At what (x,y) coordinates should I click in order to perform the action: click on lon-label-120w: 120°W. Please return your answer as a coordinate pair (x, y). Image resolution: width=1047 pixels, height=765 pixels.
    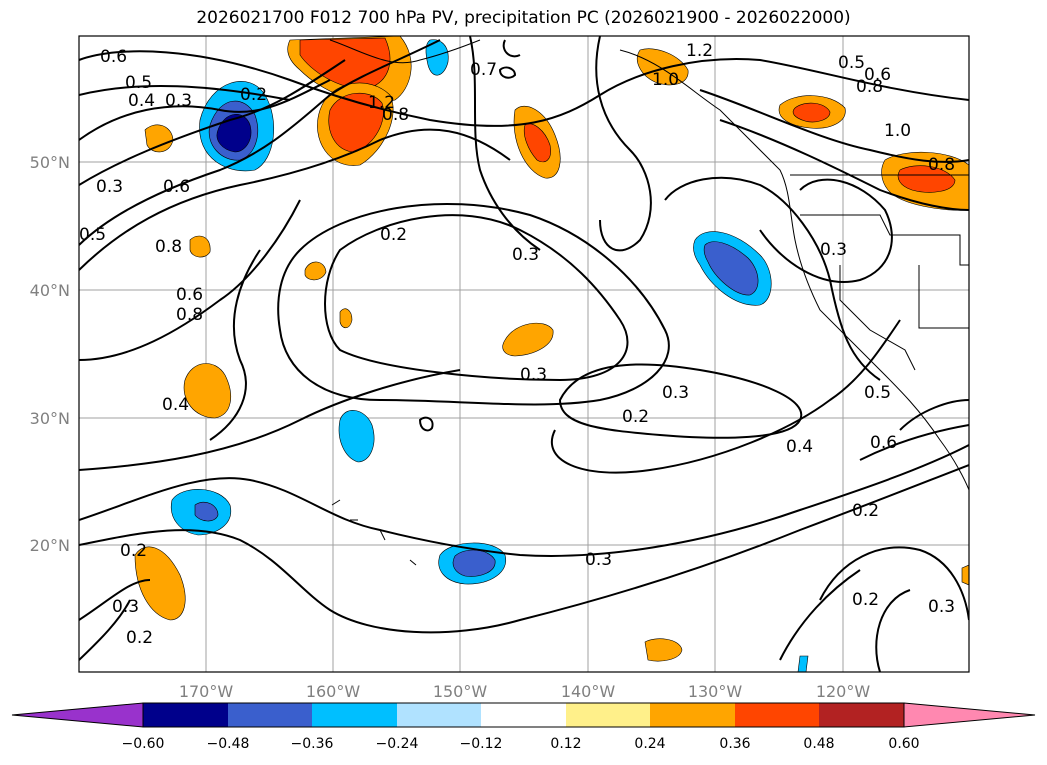
    Looking at the image, I should click on (843, 691).